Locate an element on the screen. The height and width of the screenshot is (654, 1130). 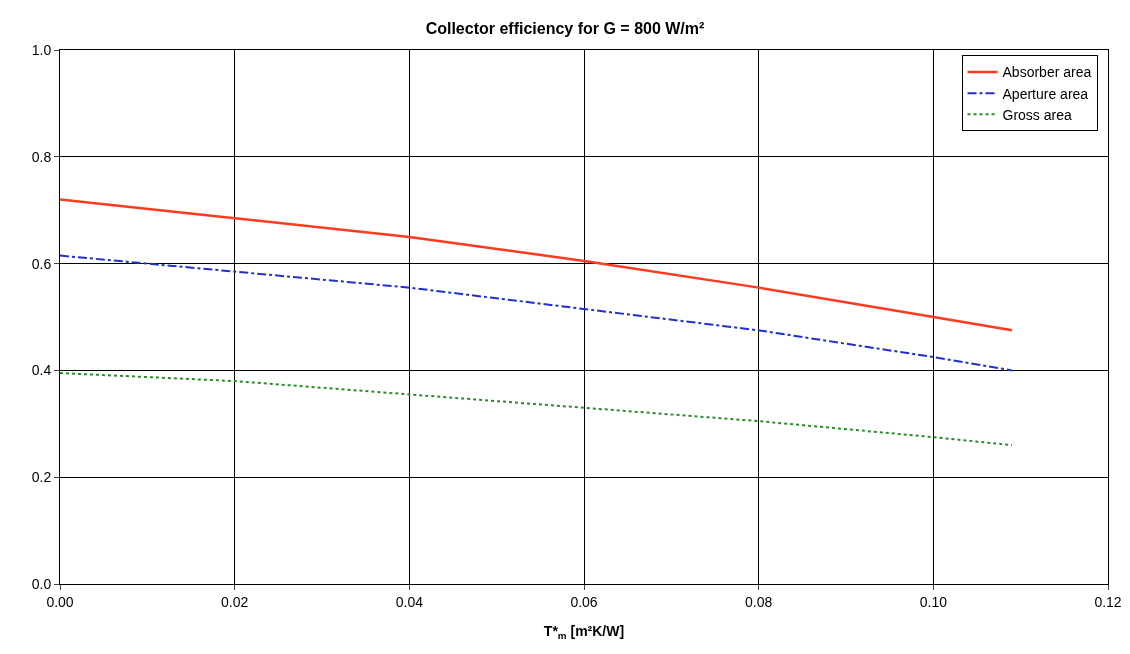
chart-title: Collector efficiency for G = 800 W/m² is located at coordinates (565, 29).